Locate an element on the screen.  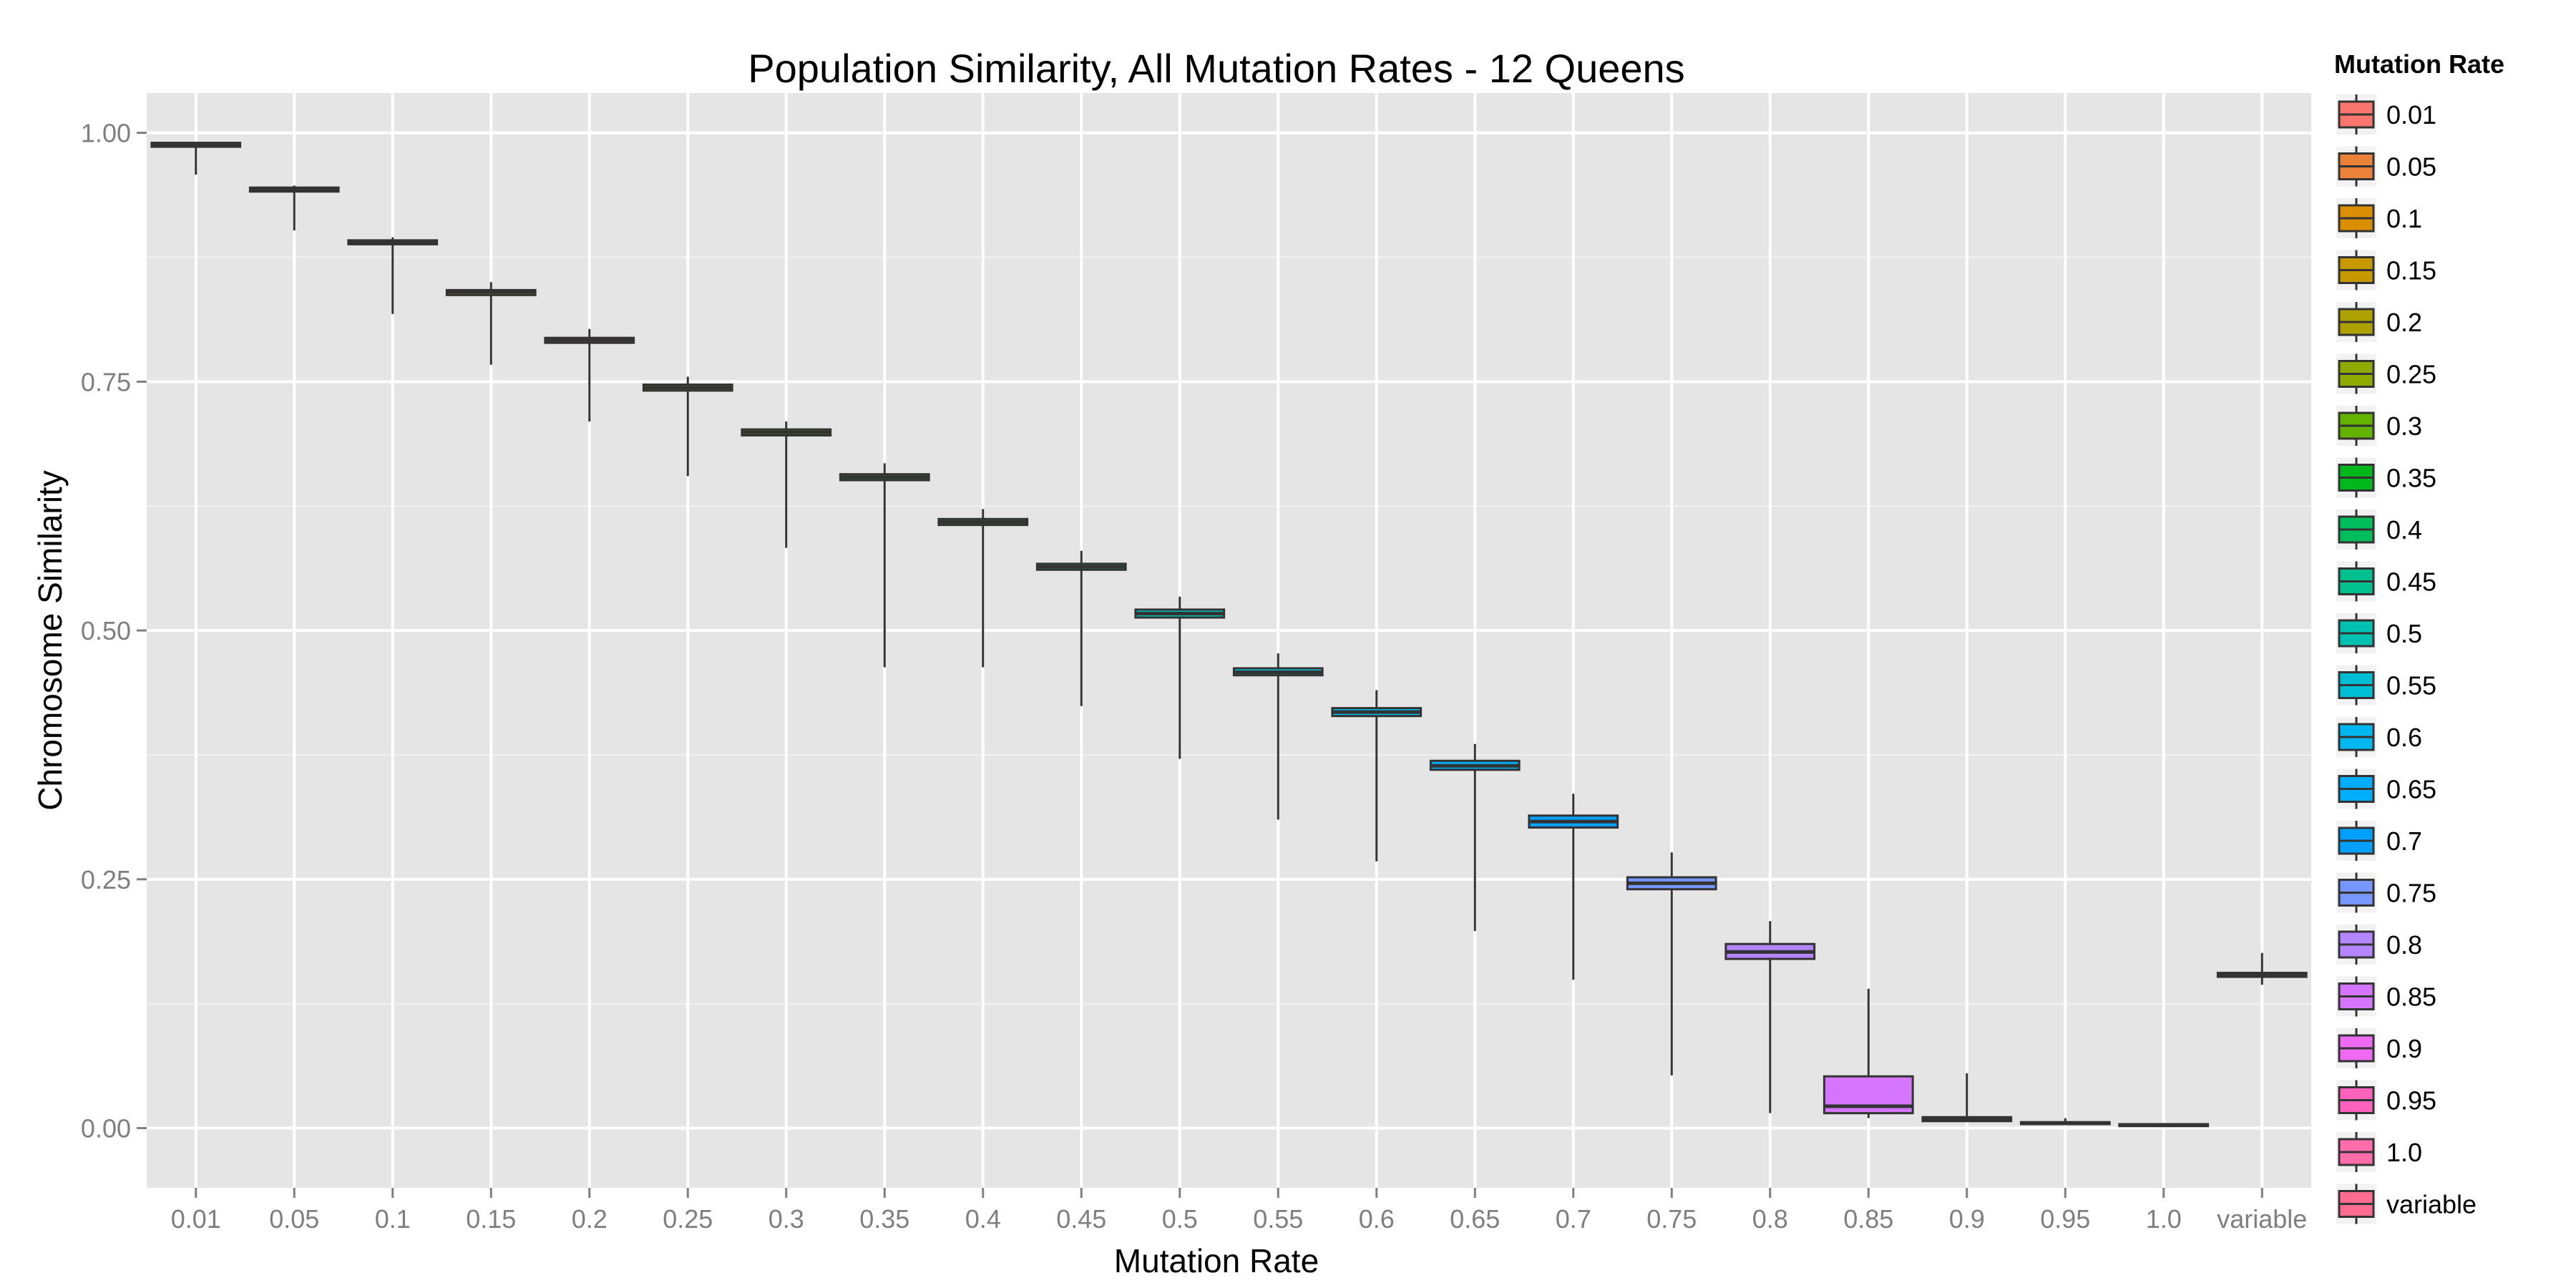
x-tick-label: 0.75 is located at coordinates (1671, 1219).